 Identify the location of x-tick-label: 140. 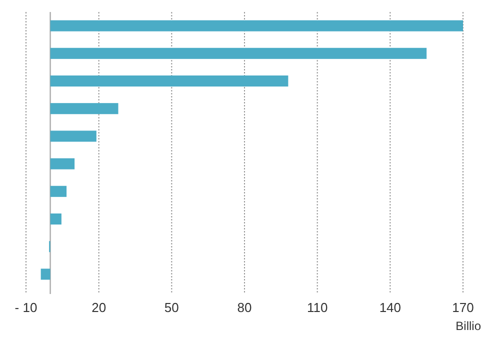
(390, 307).